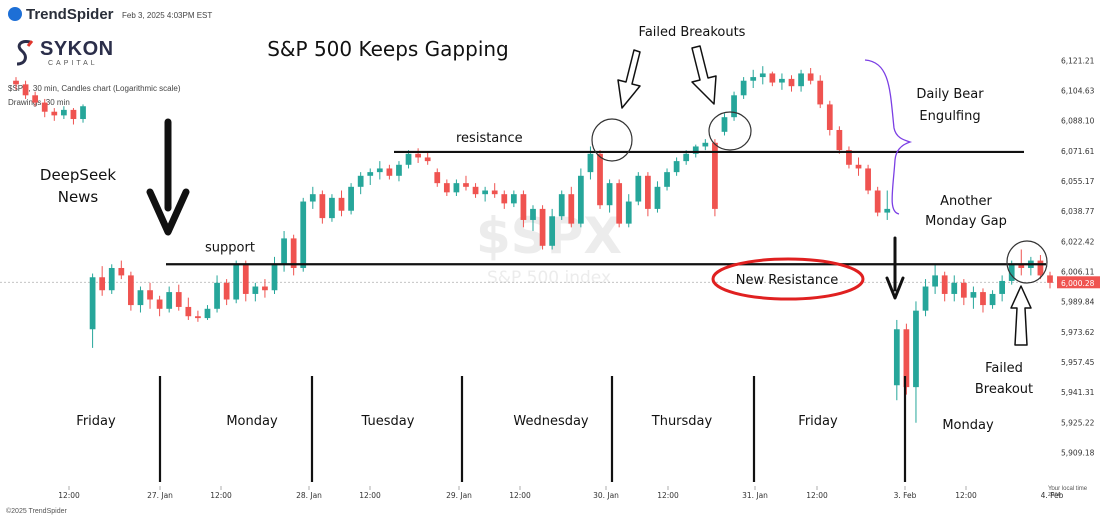  I want to click on y-tick-label: 6,022.42, so click(1078, 241).